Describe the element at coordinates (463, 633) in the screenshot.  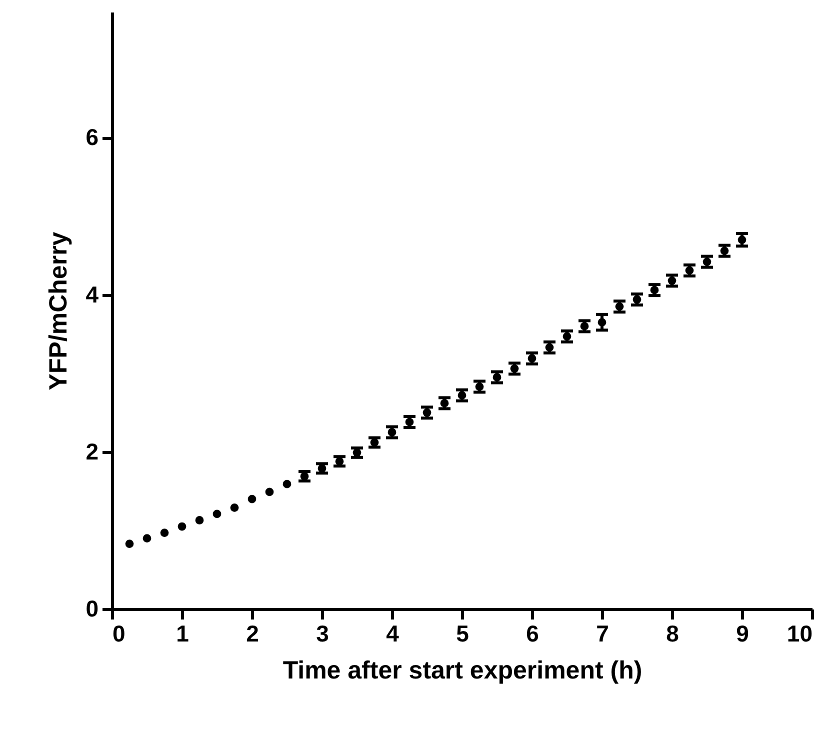
I see `x-tick-label: 5` at that location.